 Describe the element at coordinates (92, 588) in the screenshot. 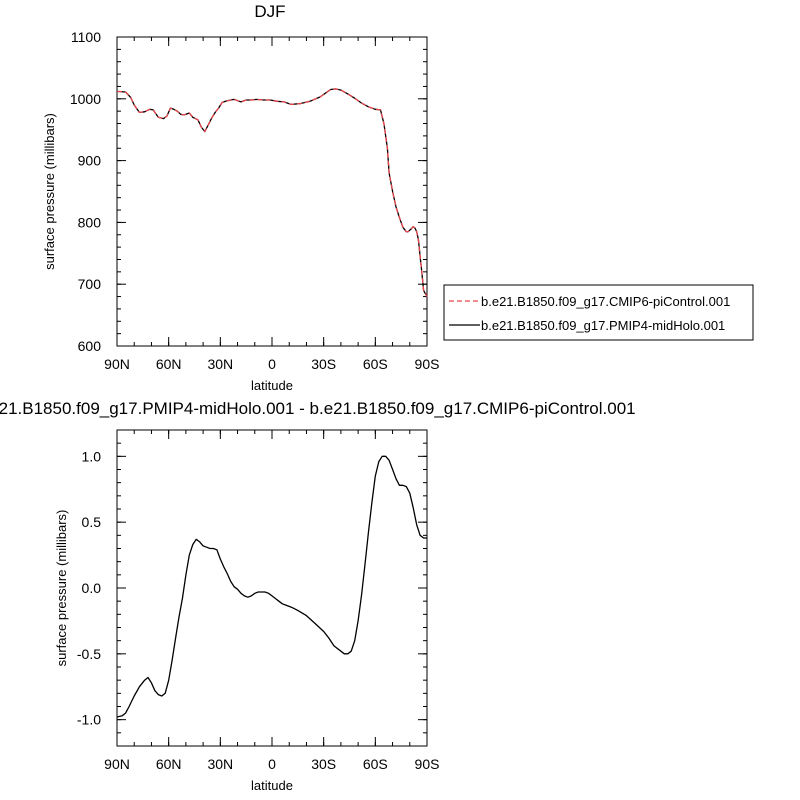

I see `y-tick-label: 0.0` at that location.